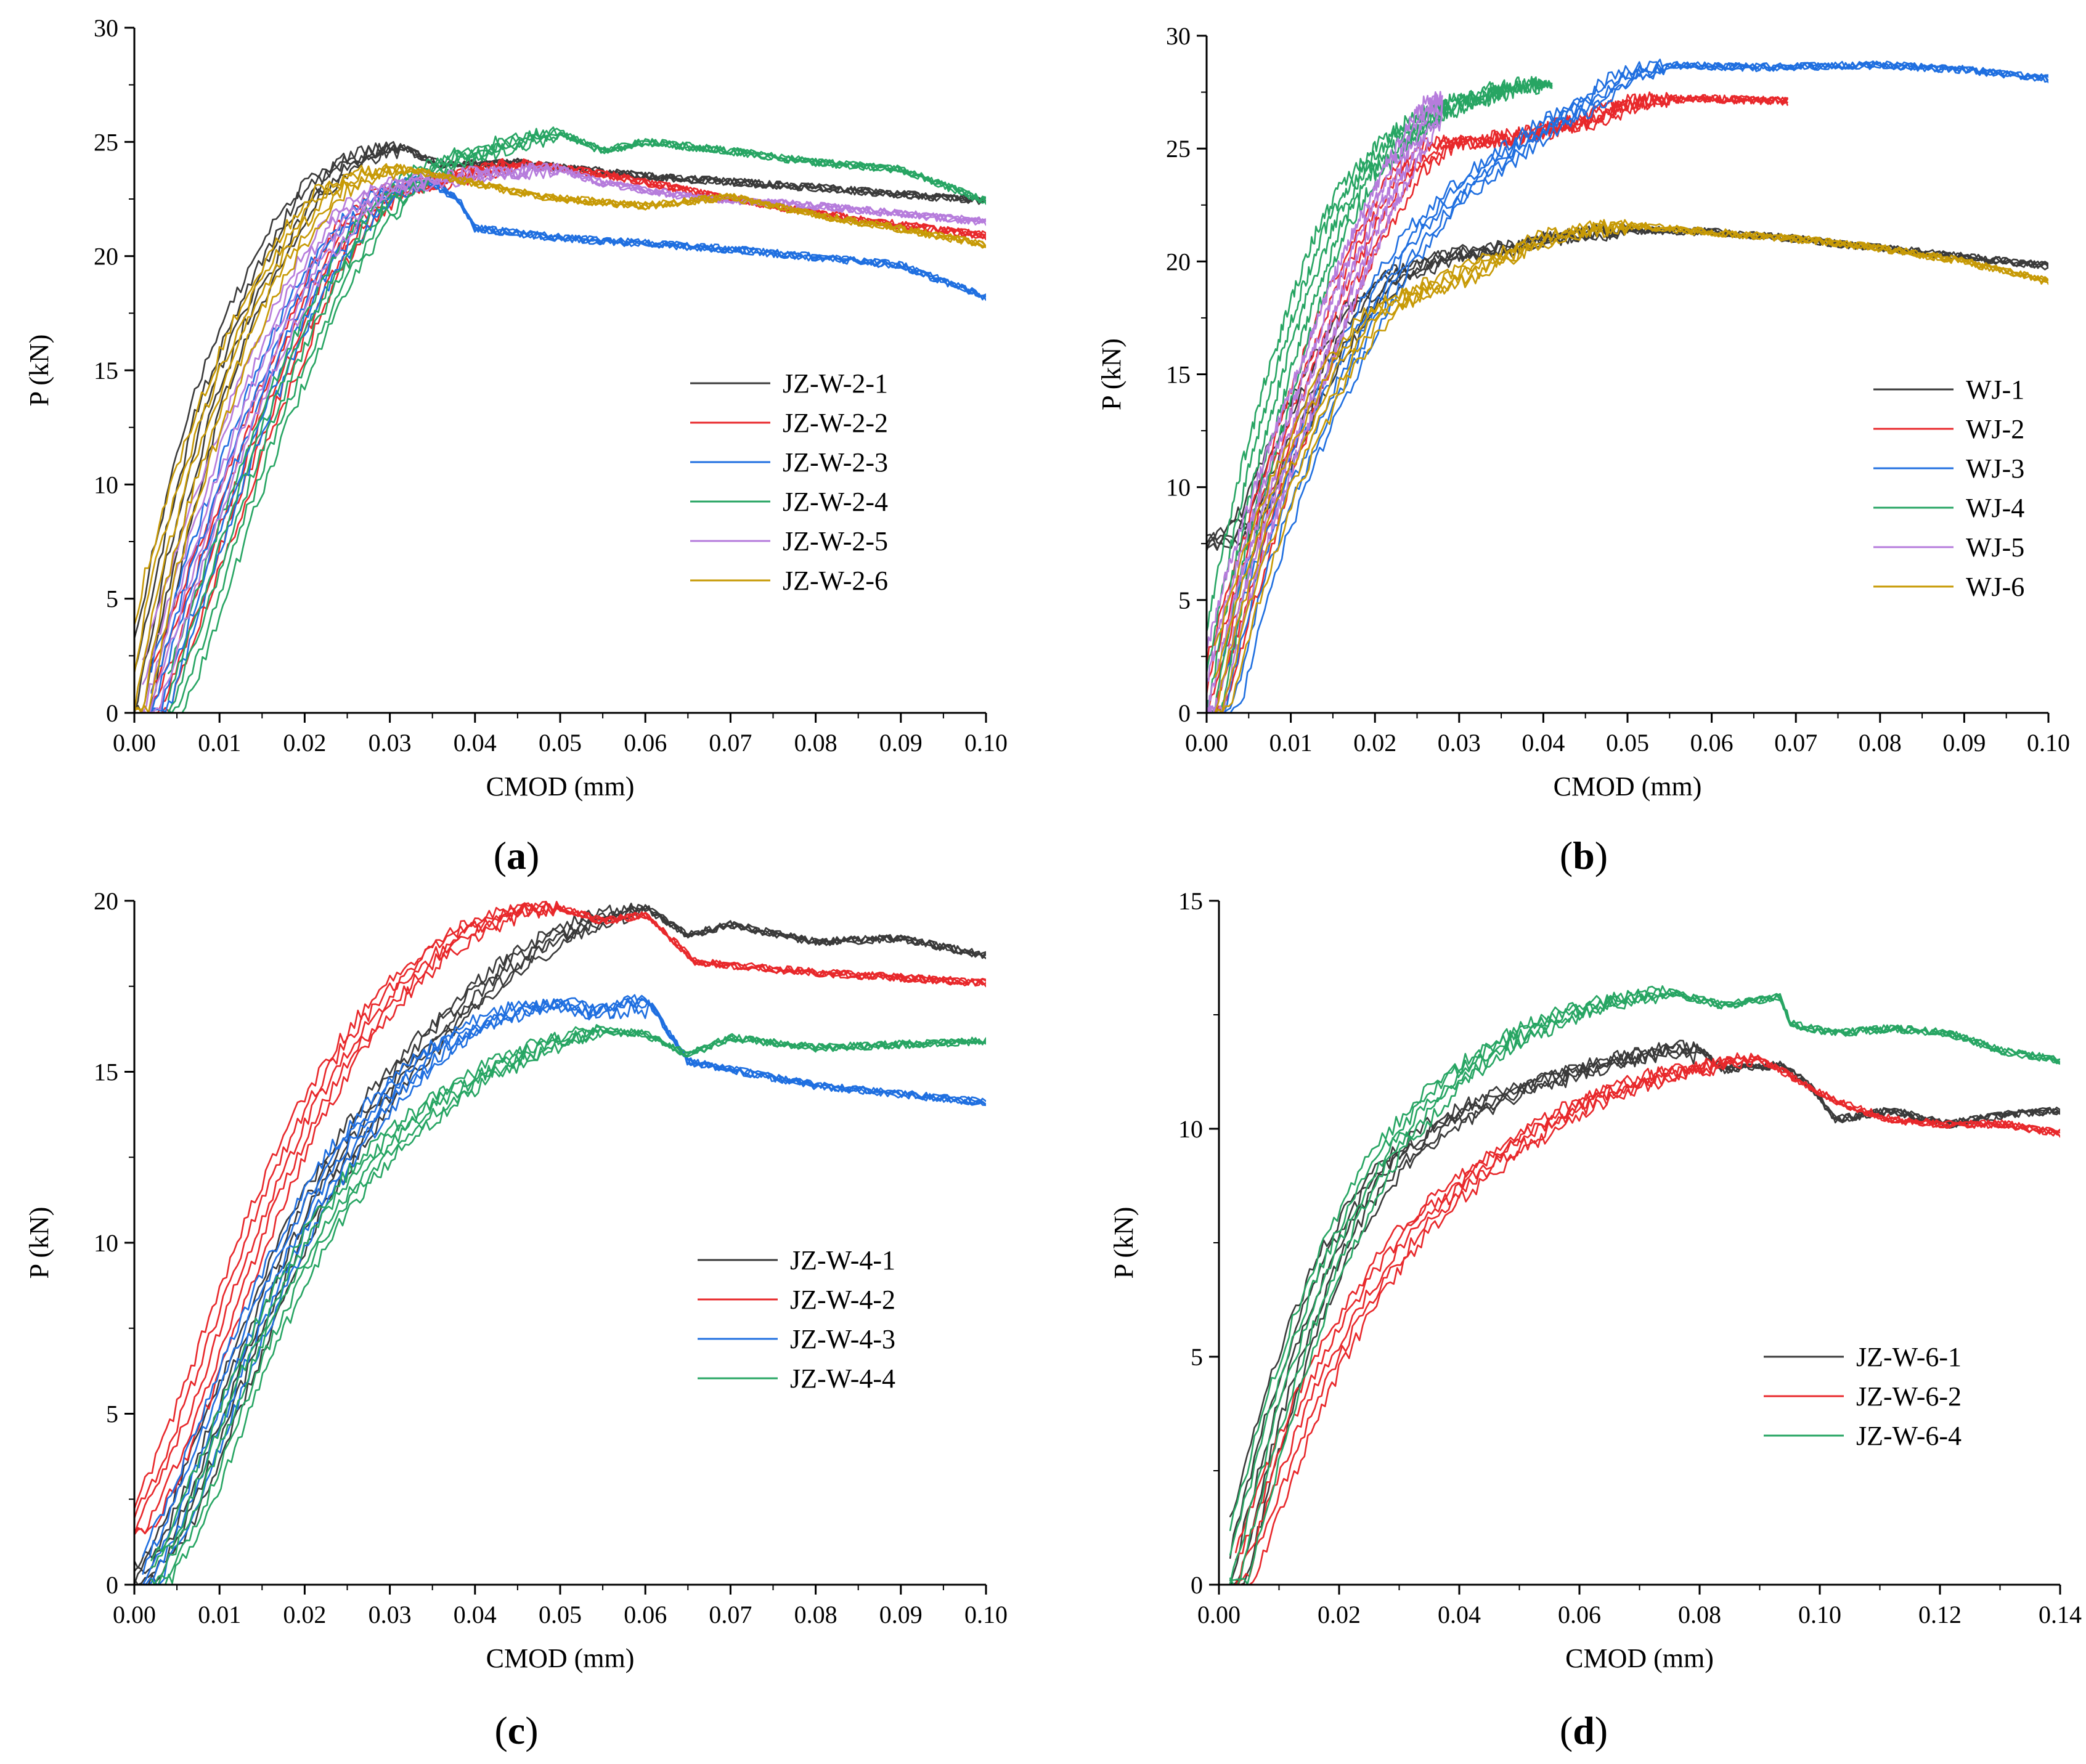 The height and width of the screenshot is (1764, 2086). What do you see at coordinates (1940, 1614) in the screenshot?
I see `x-tick-label: 0.12` at bounding box center [1940, 1614].